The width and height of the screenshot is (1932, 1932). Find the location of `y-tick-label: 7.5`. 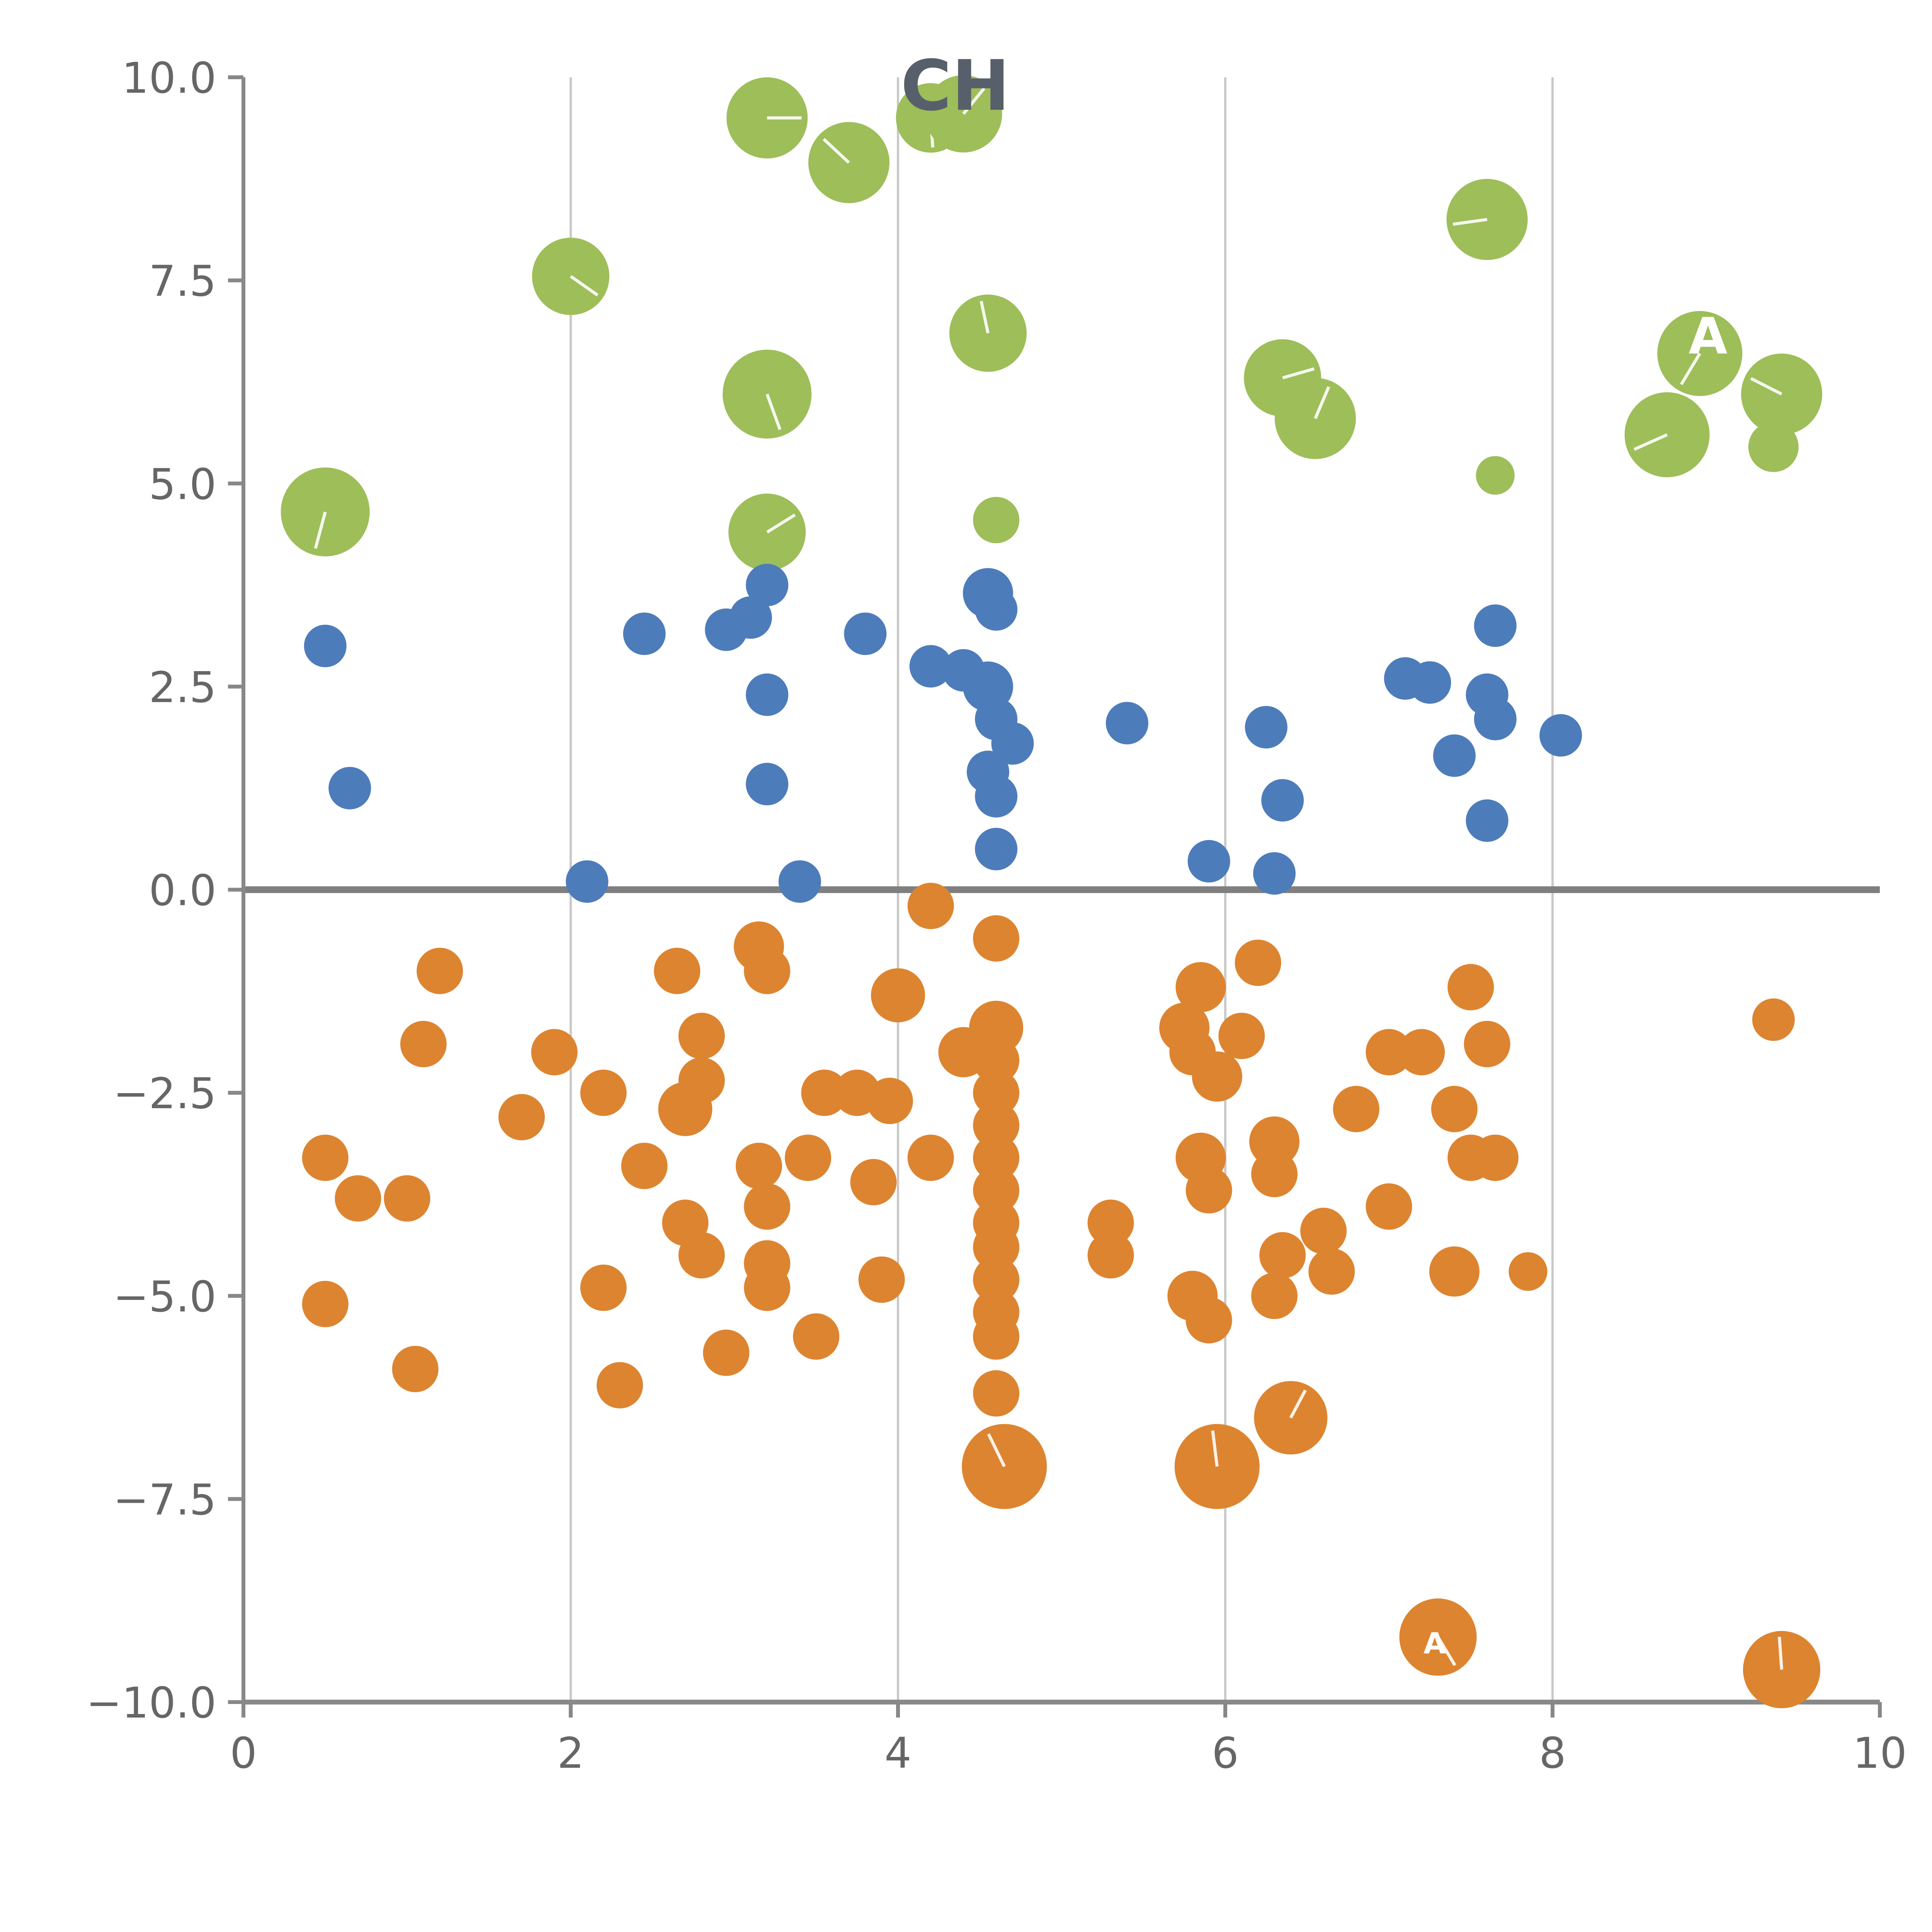

y-tick-label: 7.5 is located at coordinates (183, 282).